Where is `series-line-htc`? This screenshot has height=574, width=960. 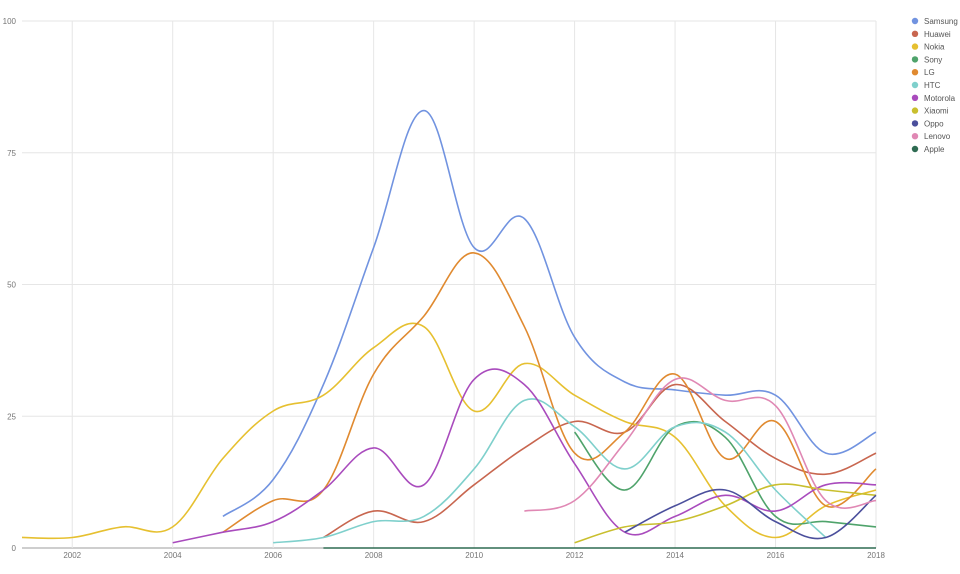 series-line-htc is located at coordinates (550, 471).